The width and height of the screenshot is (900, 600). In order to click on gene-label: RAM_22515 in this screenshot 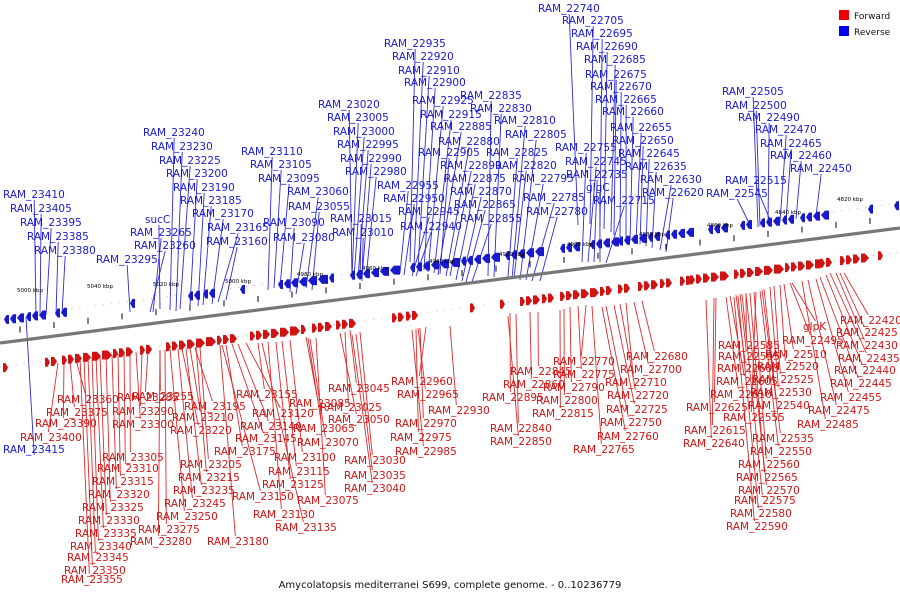, I will do `click(756, 181)`.